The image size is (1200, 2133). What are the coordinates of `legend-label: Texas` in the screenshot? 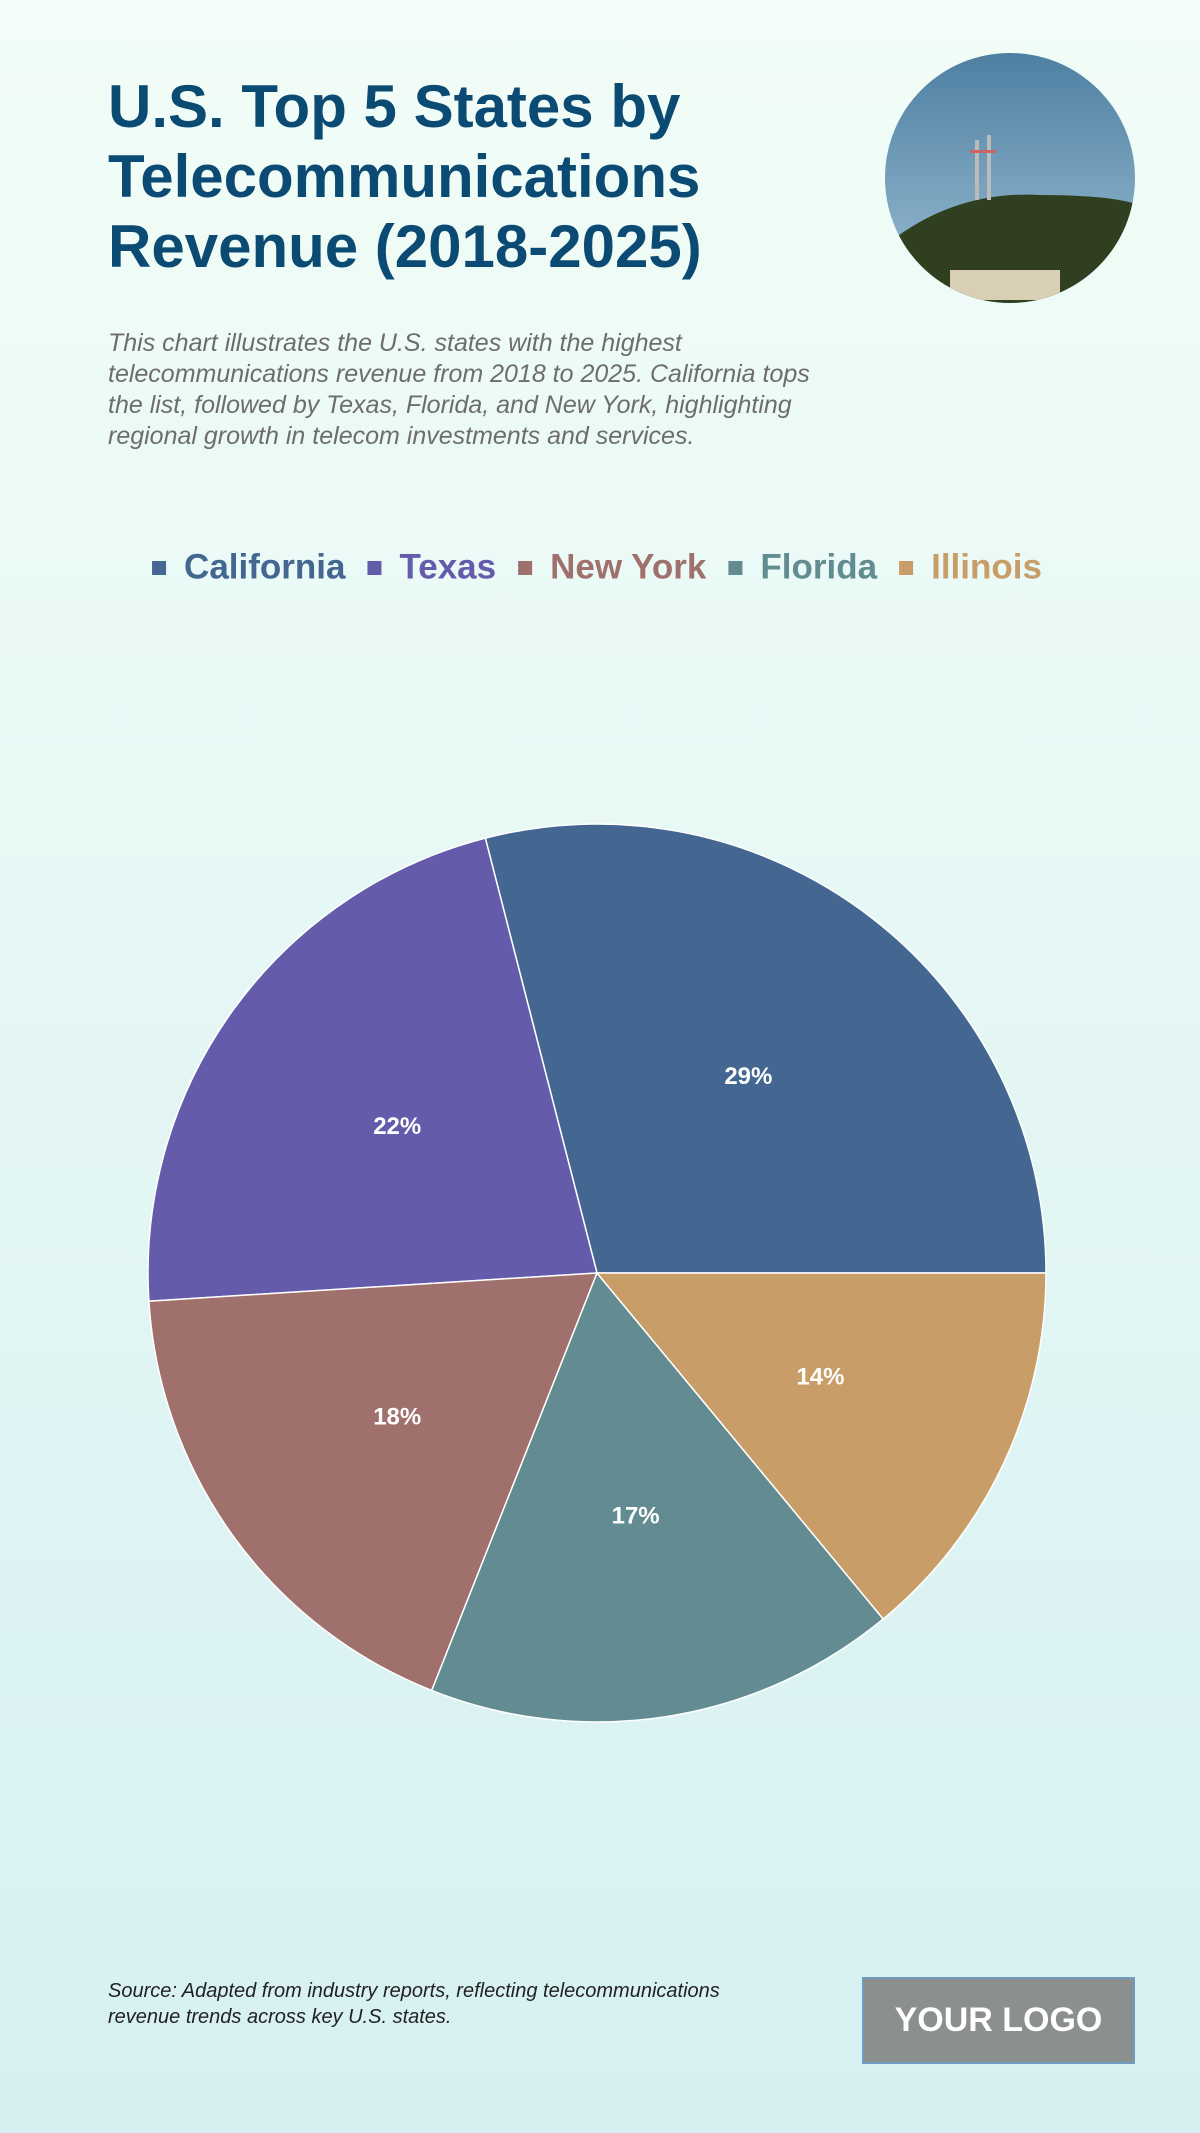 It's located at (447, 566).